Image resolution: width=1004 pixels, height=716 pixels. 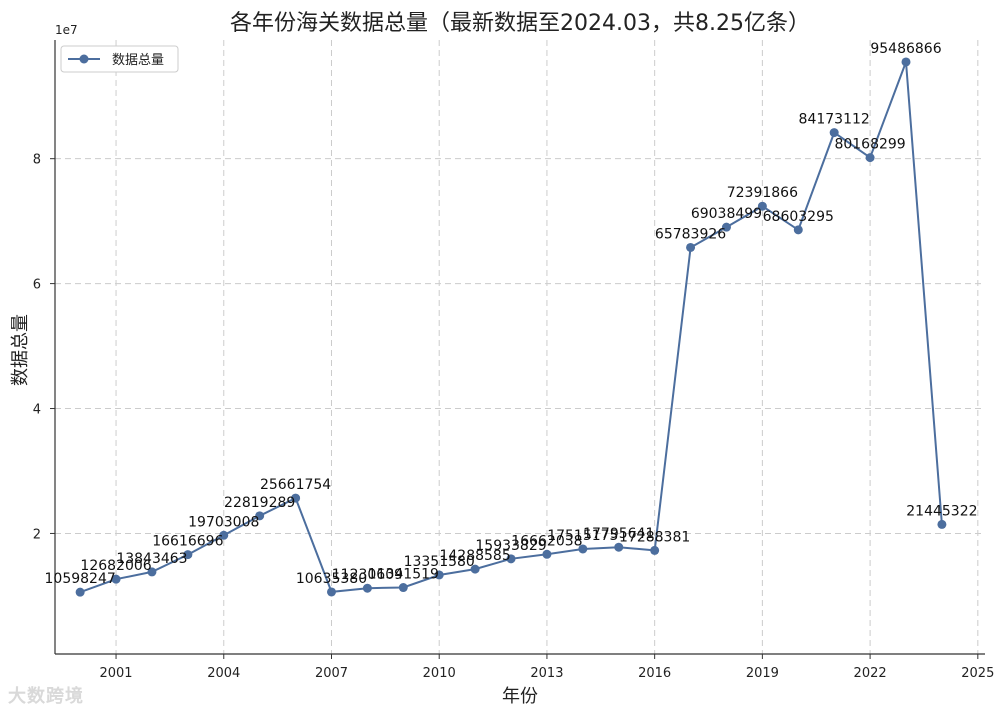 I want to click on x-tick-label: 2022, so click(x=870, y=673).